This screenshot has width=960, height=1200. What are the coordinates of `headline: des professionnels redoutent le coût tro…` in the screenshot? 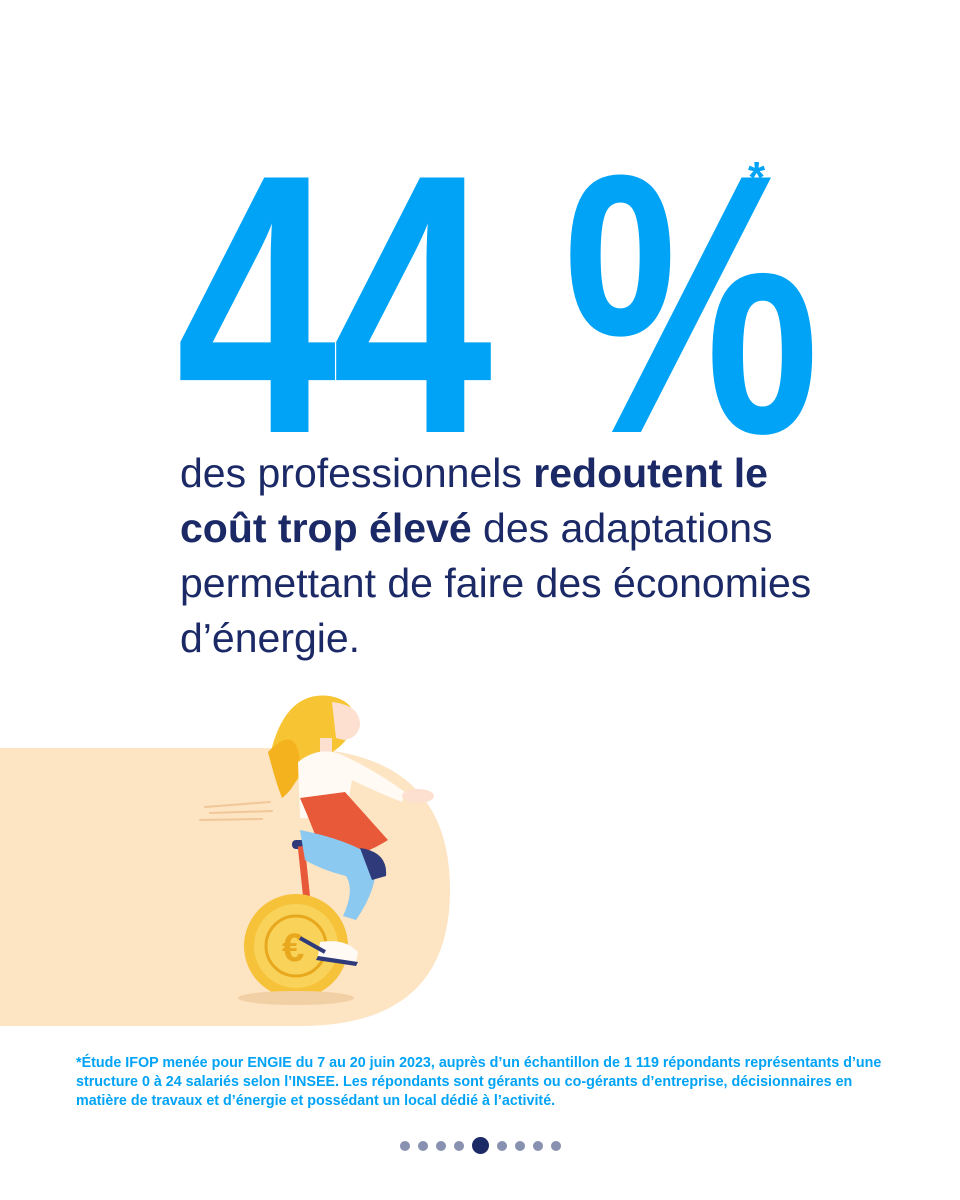 It's located at (500, 556).